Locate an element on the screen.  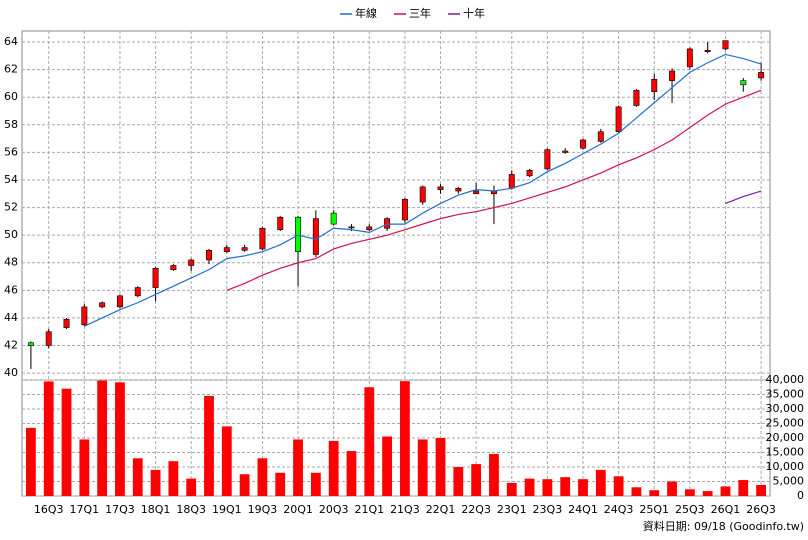
y-tick-label: 5,000 is located at coordinates (789, 481).